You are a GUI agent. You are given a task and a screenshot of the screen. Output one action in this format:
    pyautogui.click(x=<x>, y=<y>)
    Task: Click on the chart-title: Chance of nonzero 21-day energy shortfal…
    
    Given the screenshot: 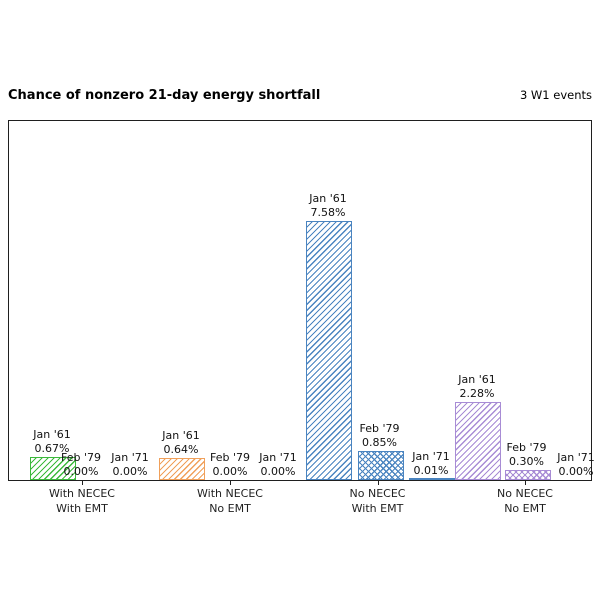 What is the action you would take?
    pyautogui.click(x=164, y=95)
    